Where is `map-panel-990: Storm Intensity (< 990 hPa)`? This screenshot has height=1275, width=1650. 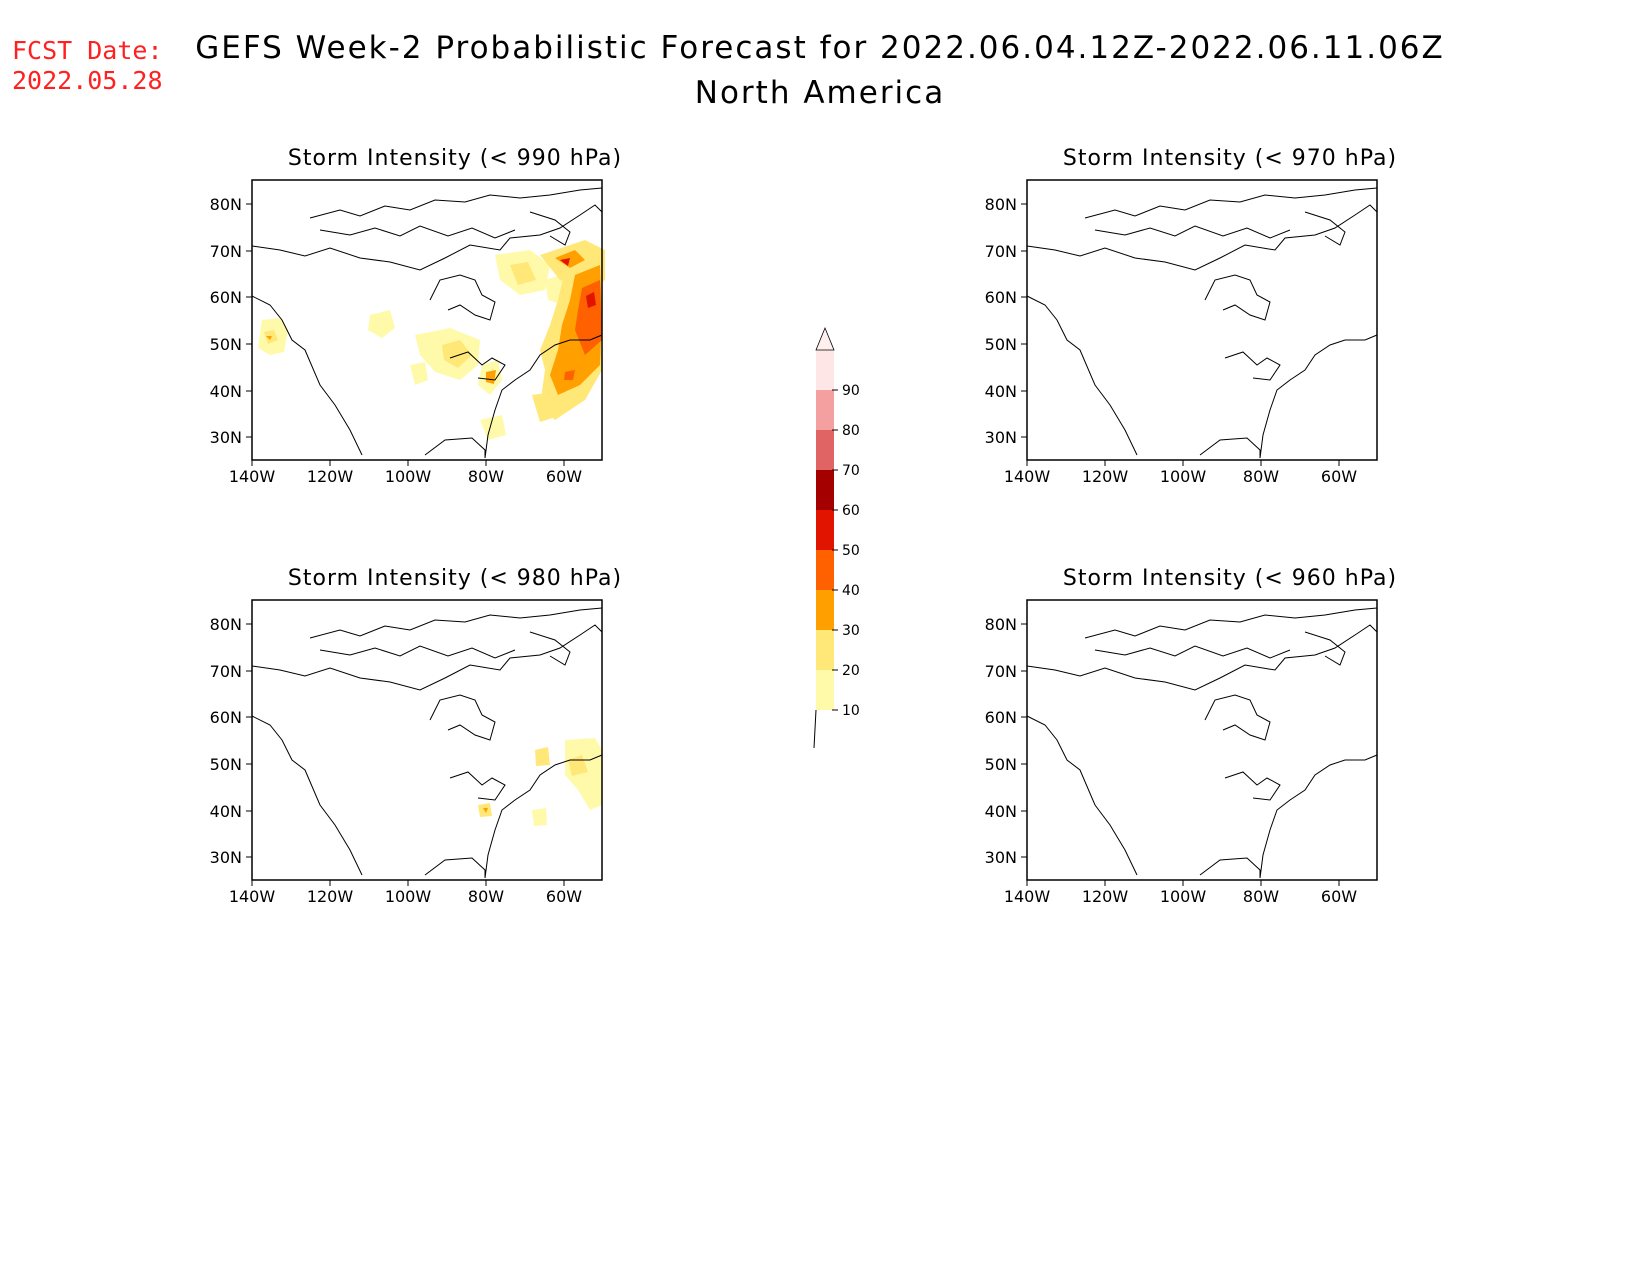
map-panel-990: Storm Intensity (< 990 hPa) is located at coordinates (416, 316).